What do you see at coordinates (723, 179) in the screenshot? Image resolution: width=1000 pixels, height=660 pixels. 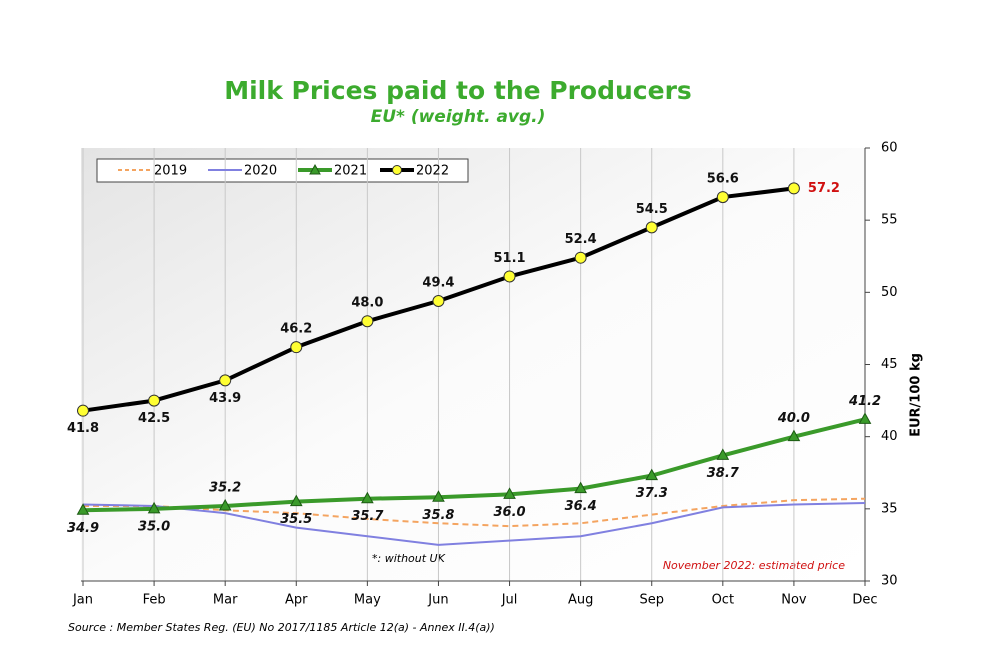 I see `data-label: 56.6` at bounding box center [723, 179].